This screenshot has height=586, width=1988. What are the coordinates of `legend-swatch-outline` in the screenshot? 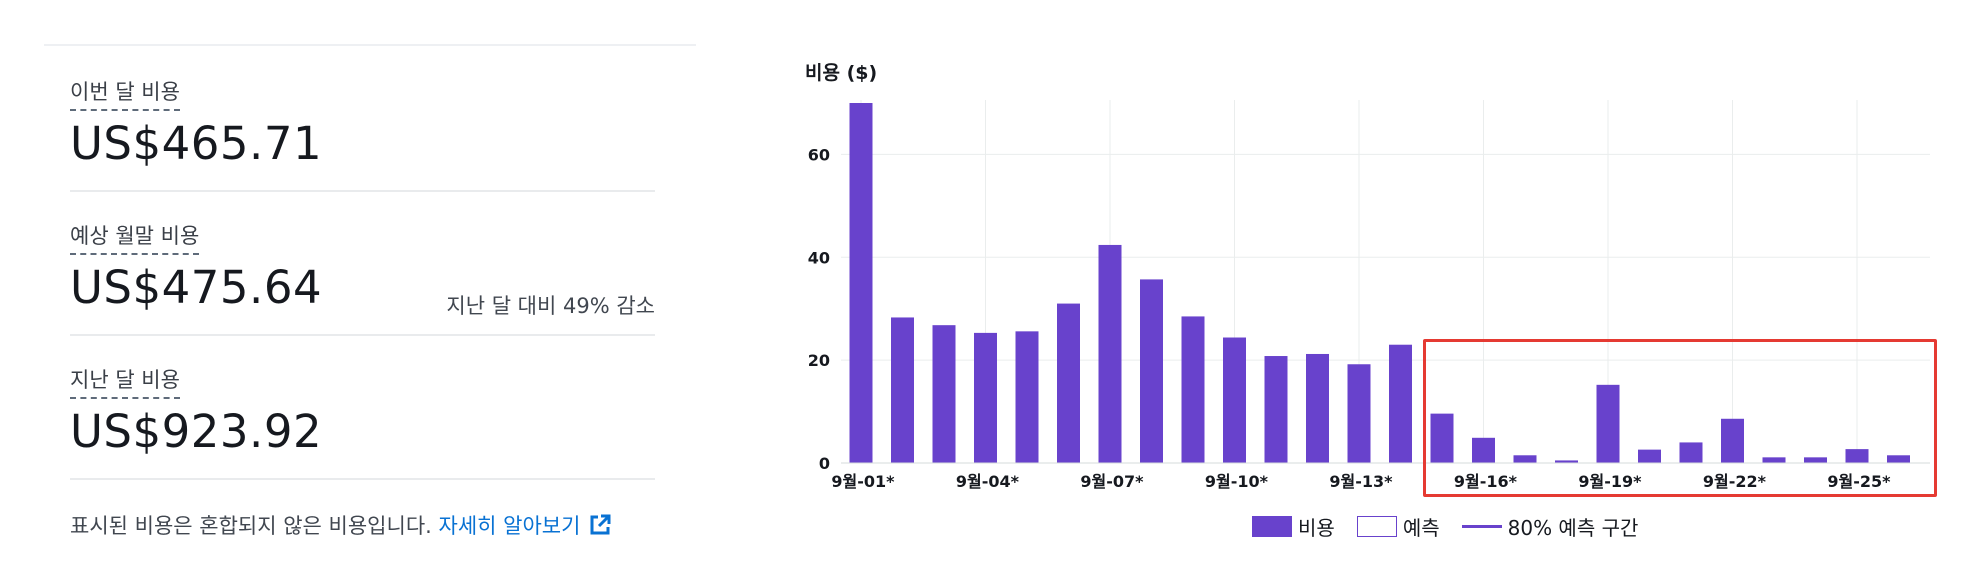 It's located at (1376, 526).